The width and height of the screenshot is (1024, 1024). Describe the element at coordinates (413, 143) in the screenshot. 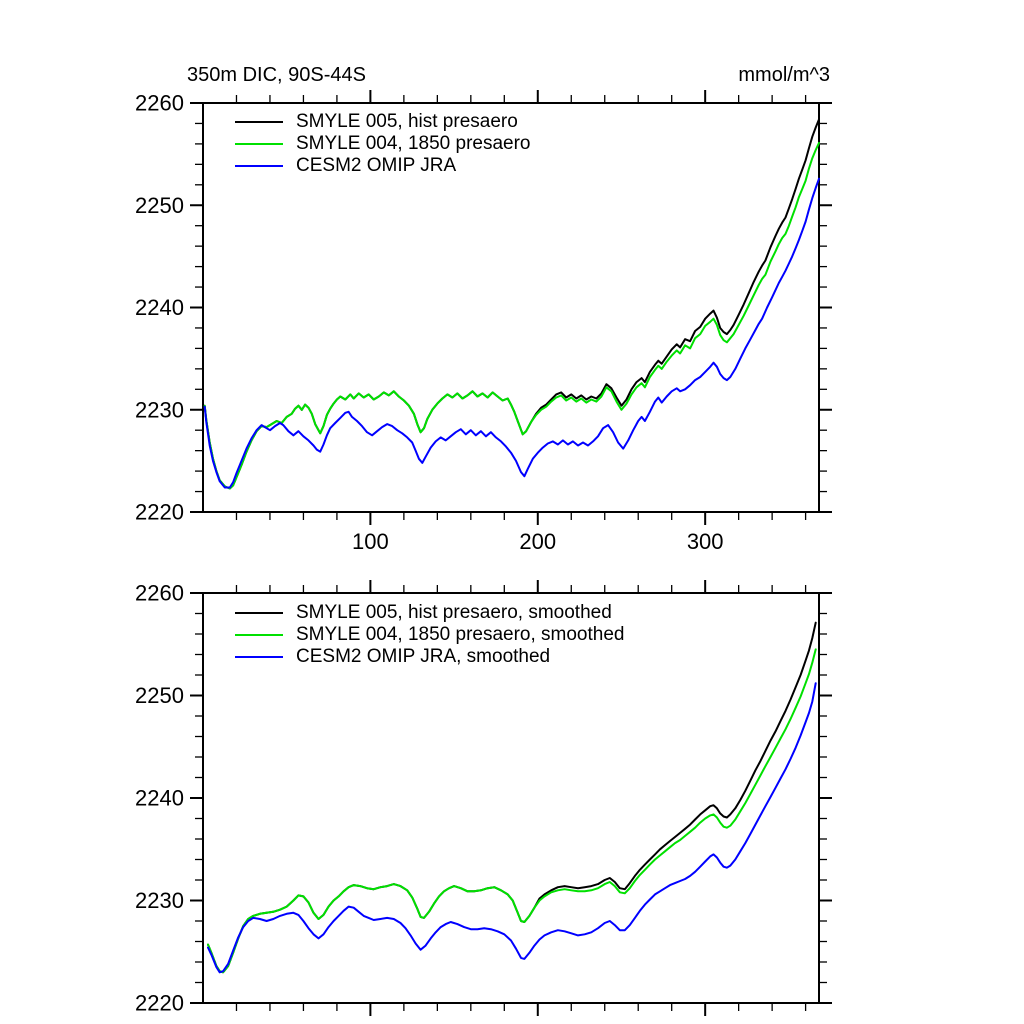

I see `legend-label: SMYLE 004, 1850 presaero` at that location.